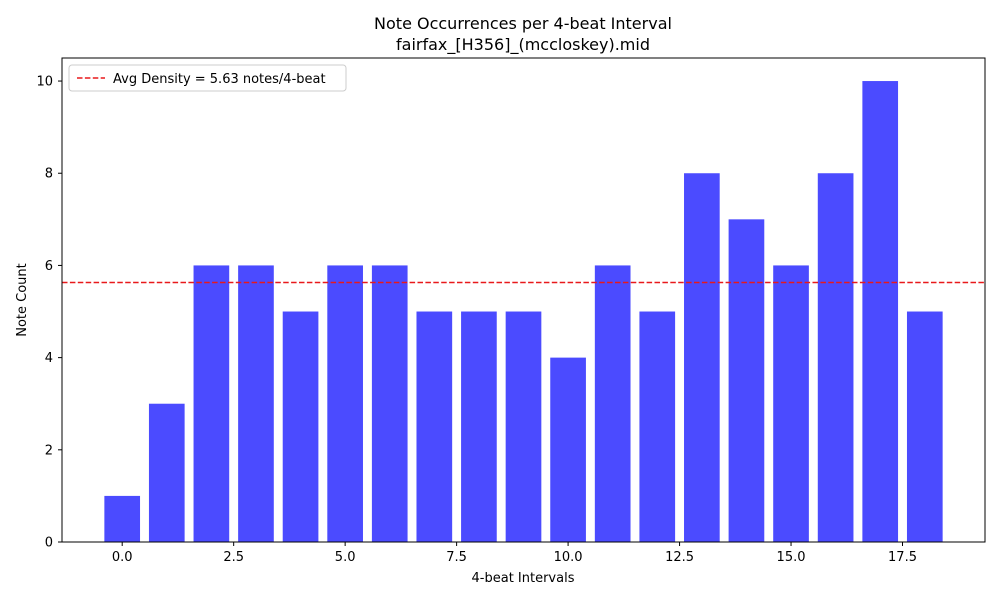 The height and width of the screenshot is (600, 1000). Describe the element at coordinates (49, 450) in the screenshot. I see `y-tick-label: 2` at that location.